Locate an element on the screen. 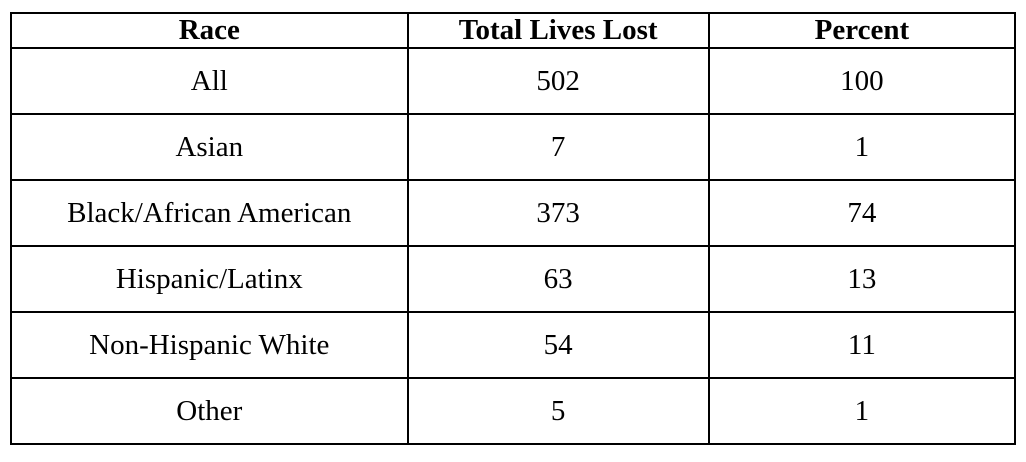 Image resolution: width=1026 pixels, height=462 pixels. table-row-asian: Asian 7 1 is located at coordinates (513, 147).